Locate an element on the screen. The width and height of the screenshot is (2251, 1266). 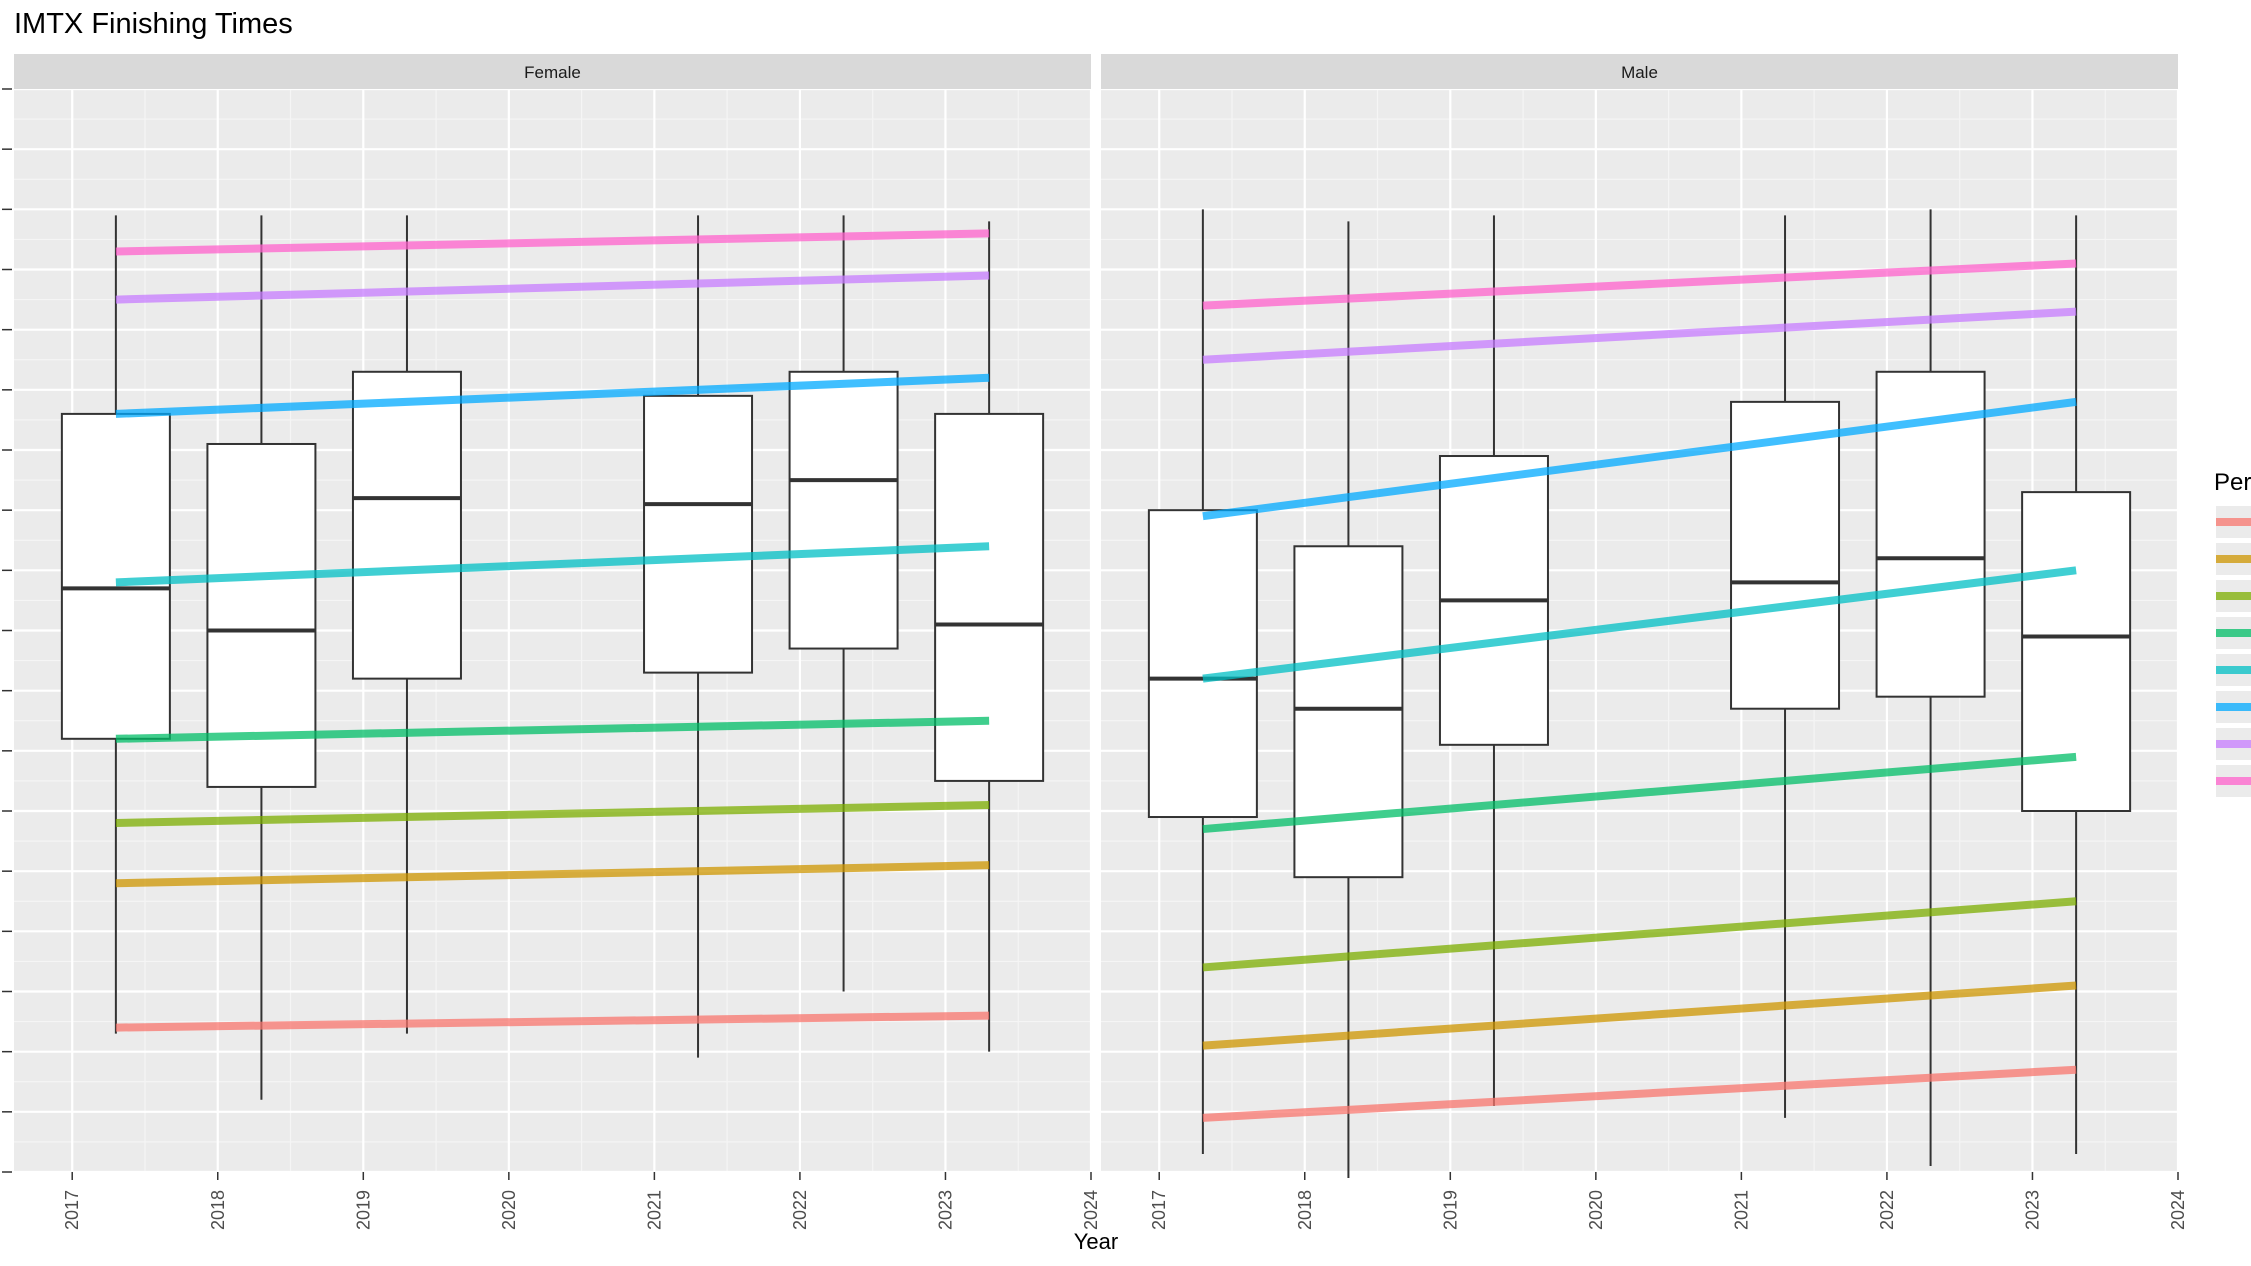
facet-label: Female is located at coordinates (552, 72).